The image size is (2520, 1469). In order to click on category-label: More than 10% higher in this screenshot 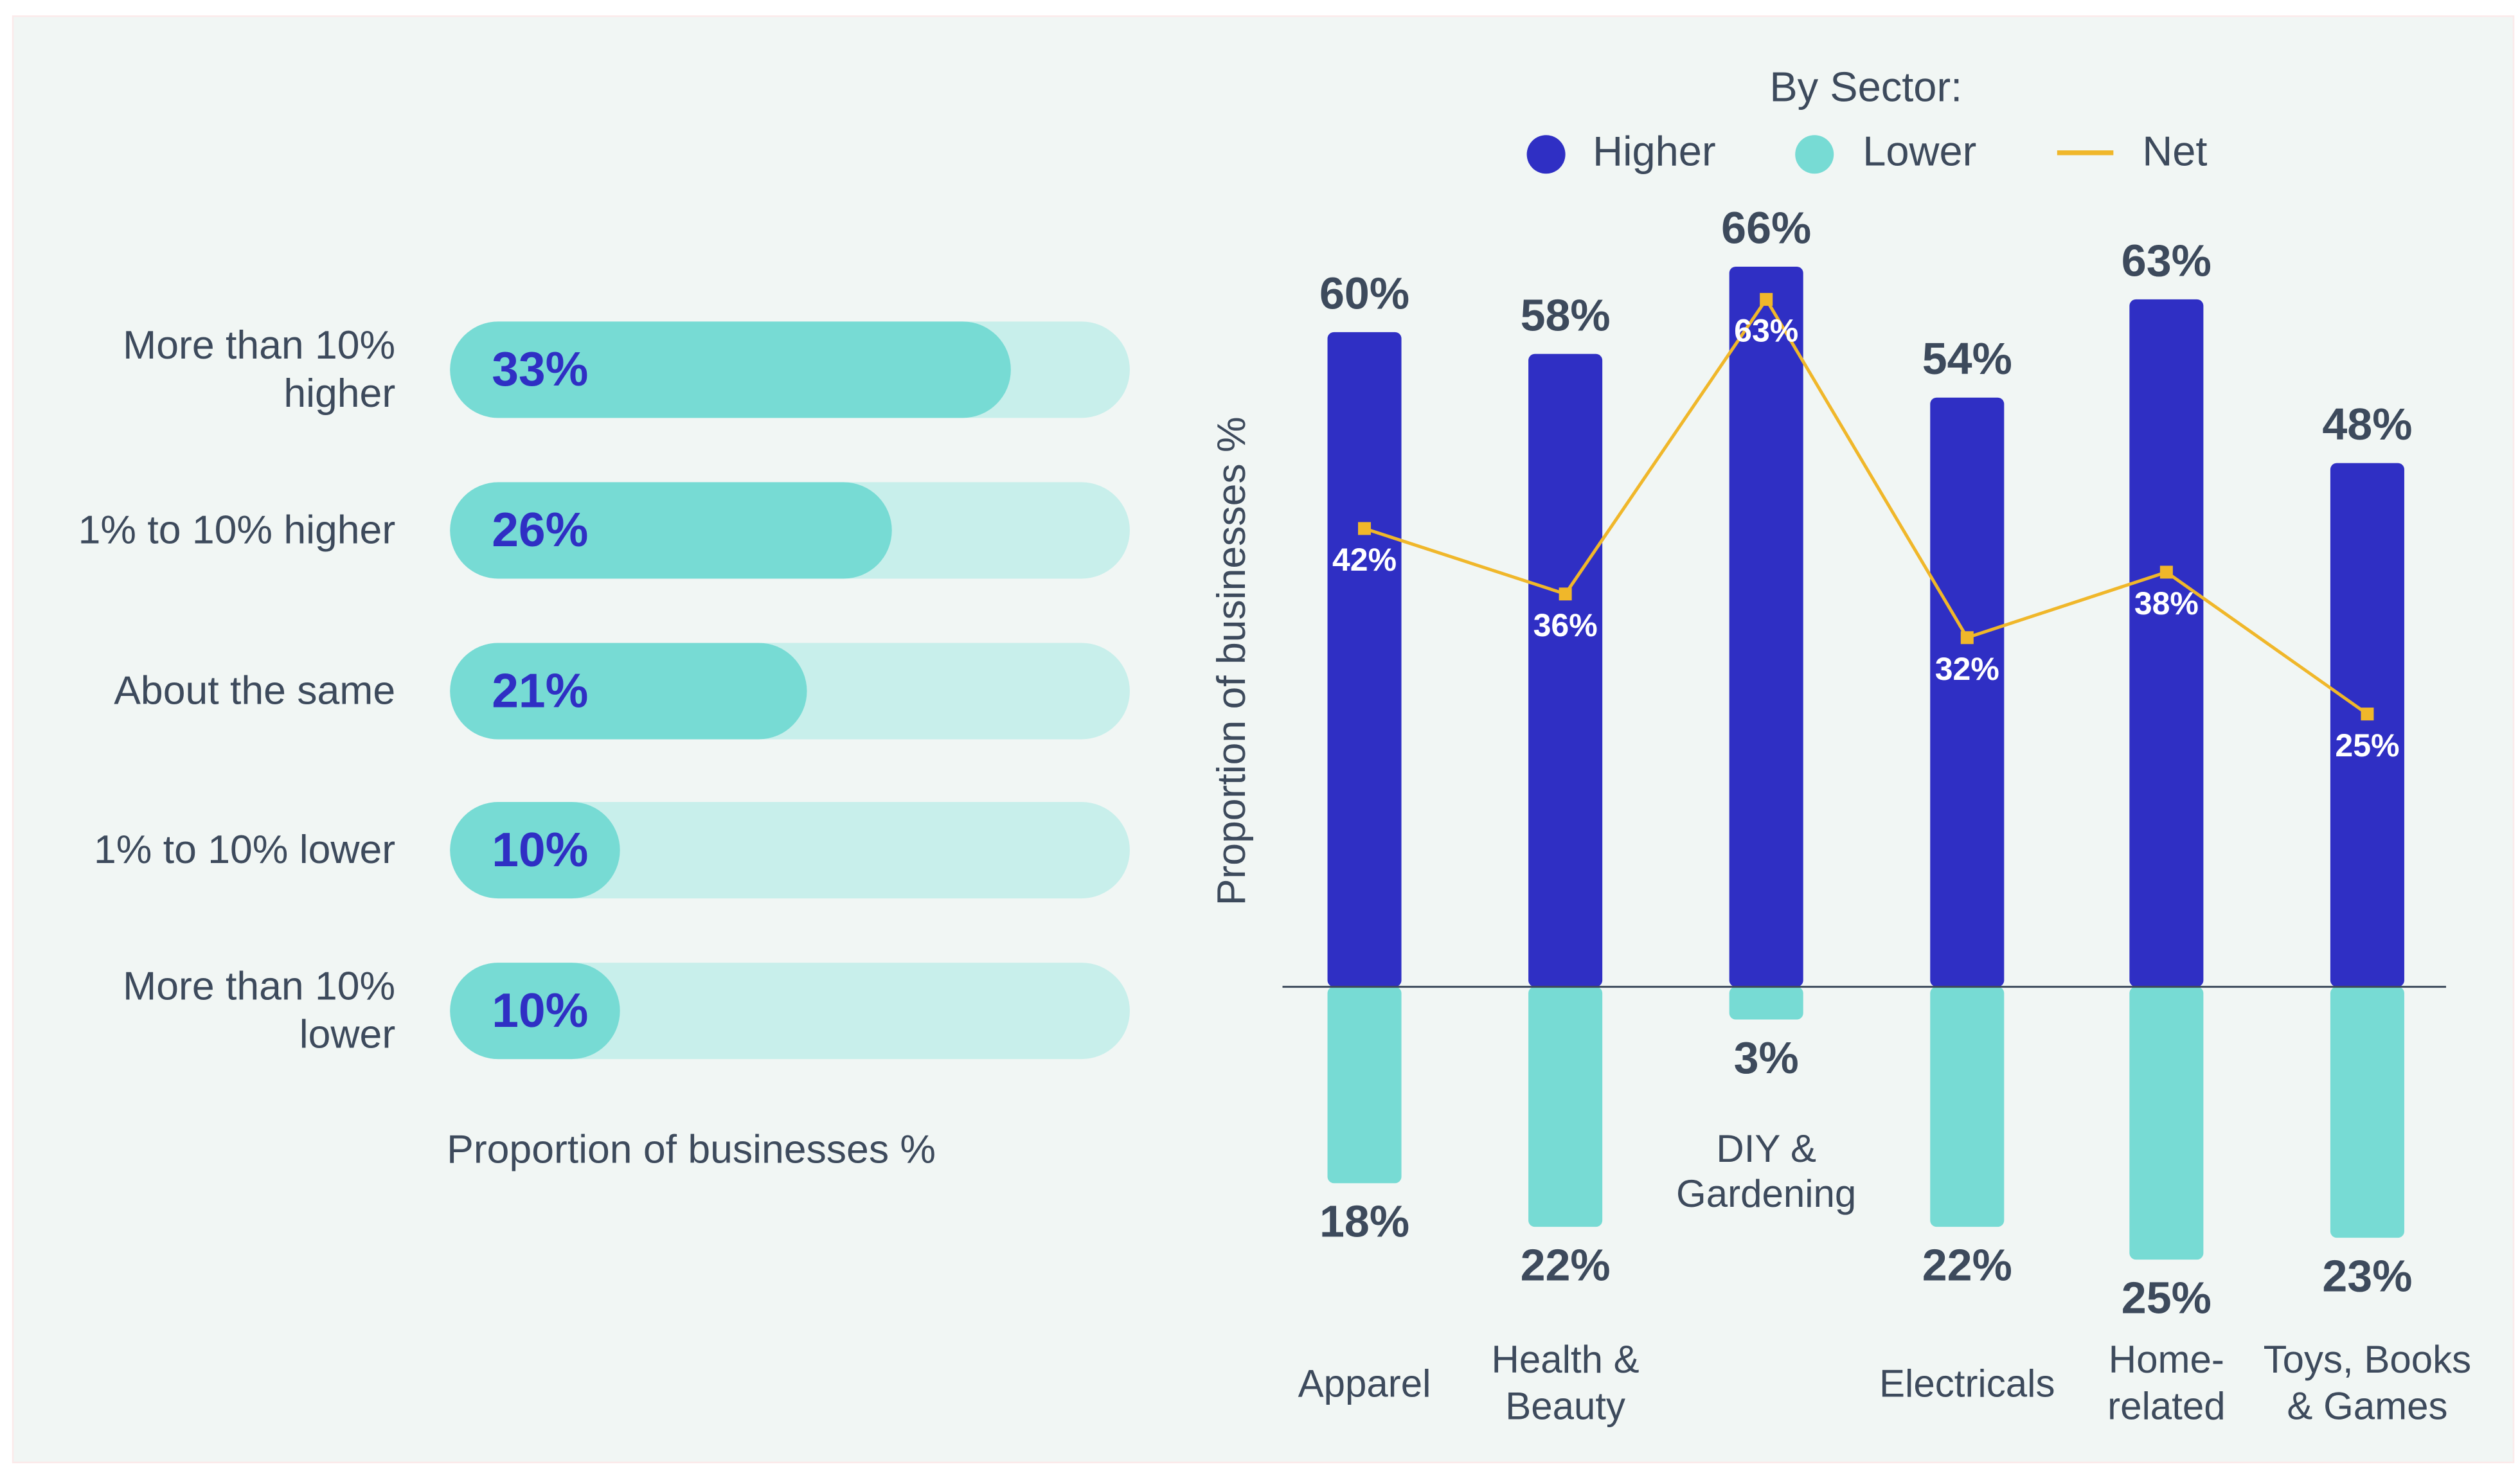, I will do `click(259, 369)`.